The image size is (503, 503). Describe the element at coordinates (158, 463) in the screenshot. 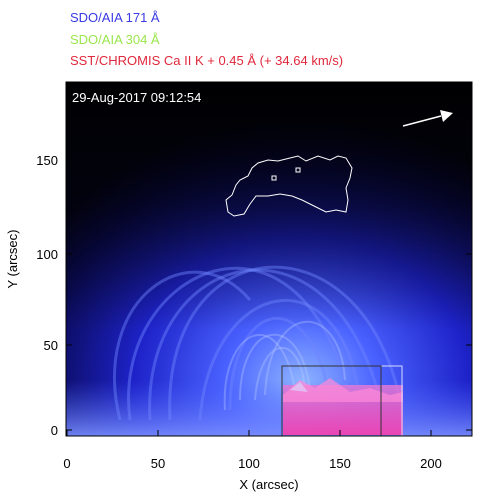

I see `x-tick-label: 50` at that location.